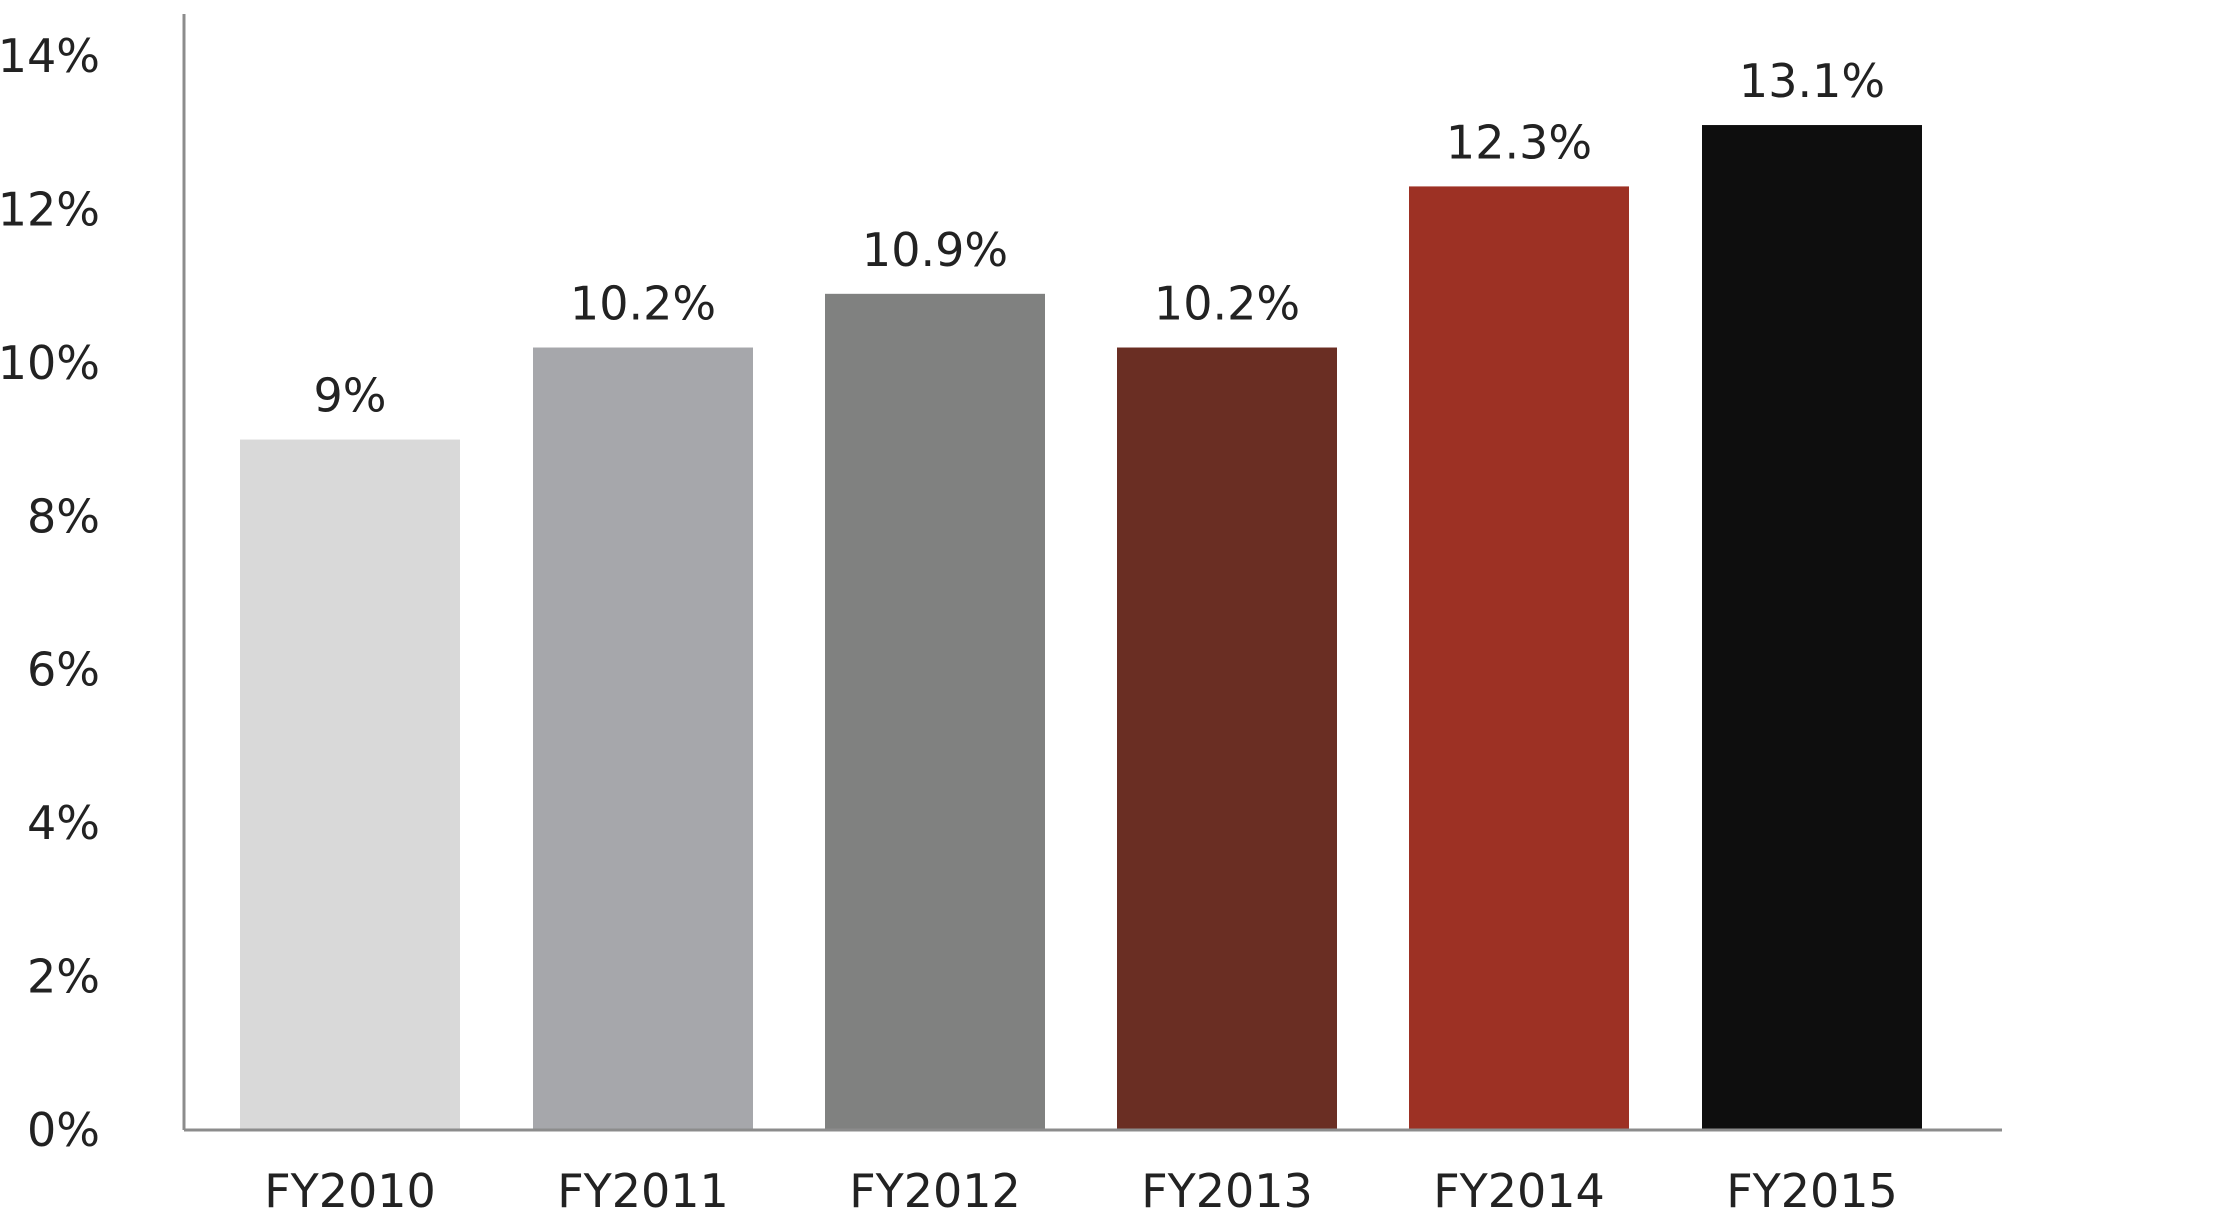 This screenshot has width=2232, height=1219. I want to click on x-tick-label-fy2012: FY2012, so click(935, 1191).